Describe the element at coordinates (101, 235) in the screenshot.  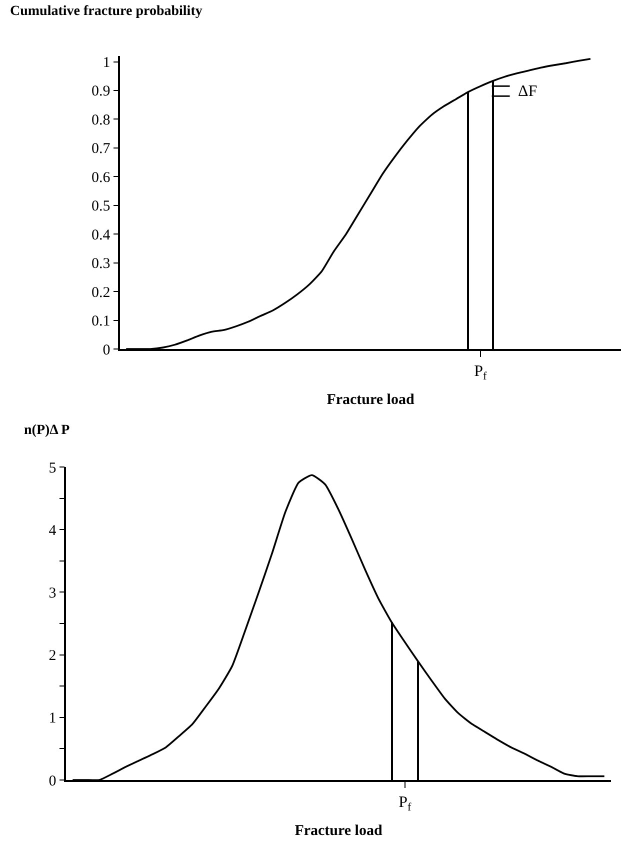
I see `y-tick-label: 0.4` at that location.